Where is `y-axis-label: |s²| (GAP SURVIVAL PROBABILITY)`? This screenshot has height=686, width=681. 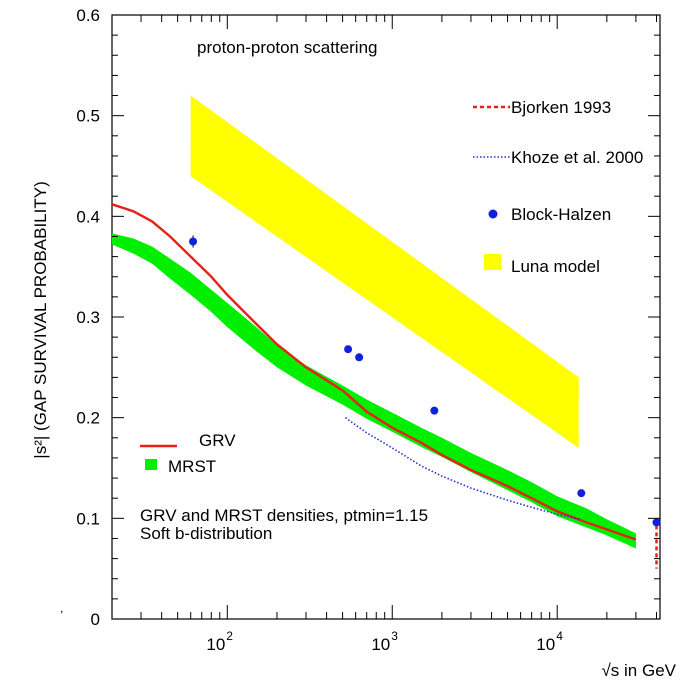
y-axis-label: |s²| (GAP SURVIVAL PROBABILITY) is located at coordinates (40, 319).